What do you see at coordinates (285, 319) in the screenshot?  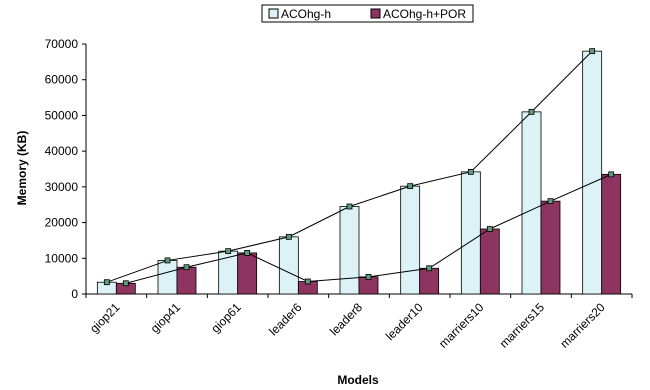 I see `x-tick-label: leader6` at bounding box center [285, 319].